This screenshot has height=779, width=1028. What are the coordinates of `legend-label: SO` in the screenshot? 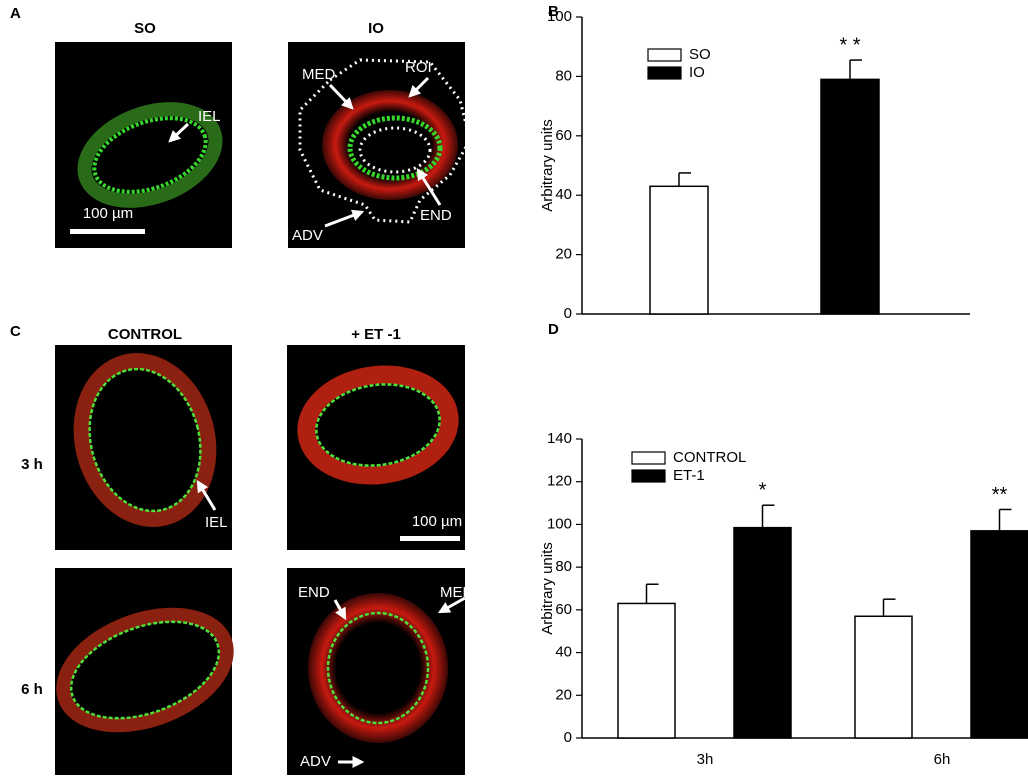 It's located at (700, 54).